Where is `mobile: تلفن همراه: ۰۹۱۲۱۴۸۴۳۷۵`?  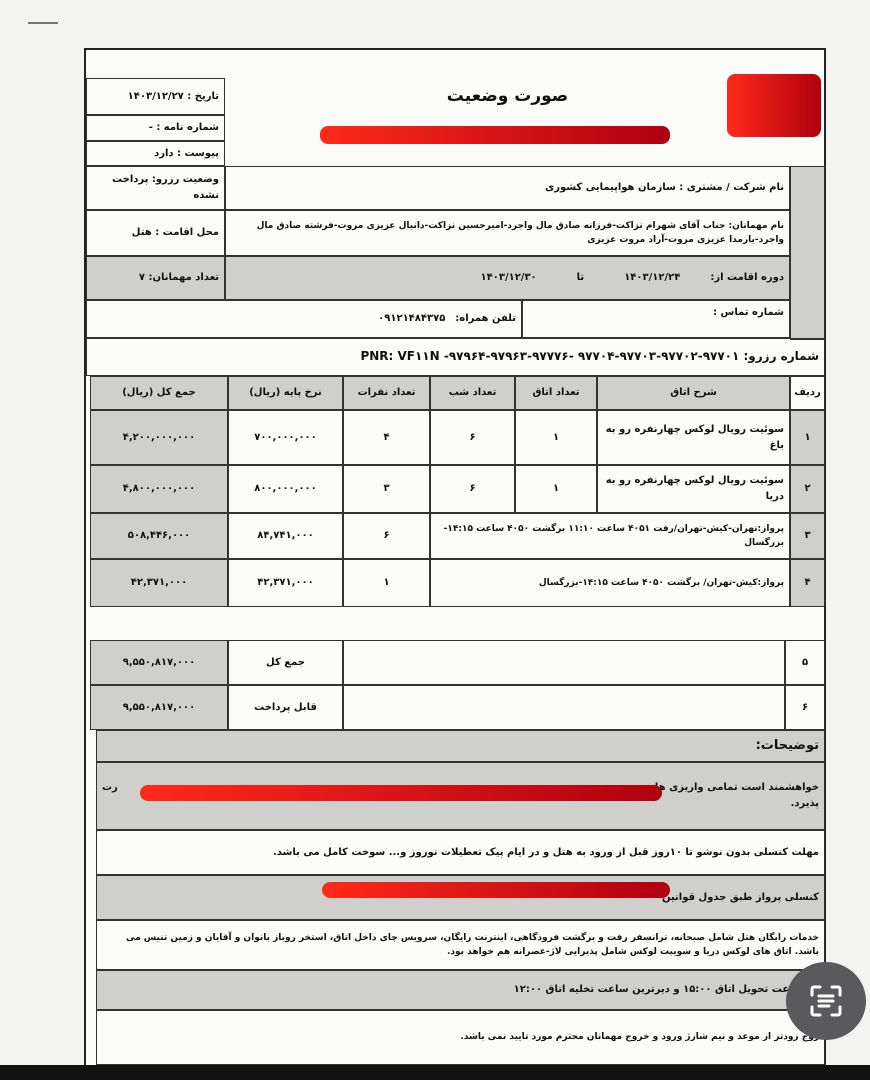 mobile: تلفن همراه: ۰۹۱۲۱۴۸۴۳۷۵ is located at coordinates (304, 319).